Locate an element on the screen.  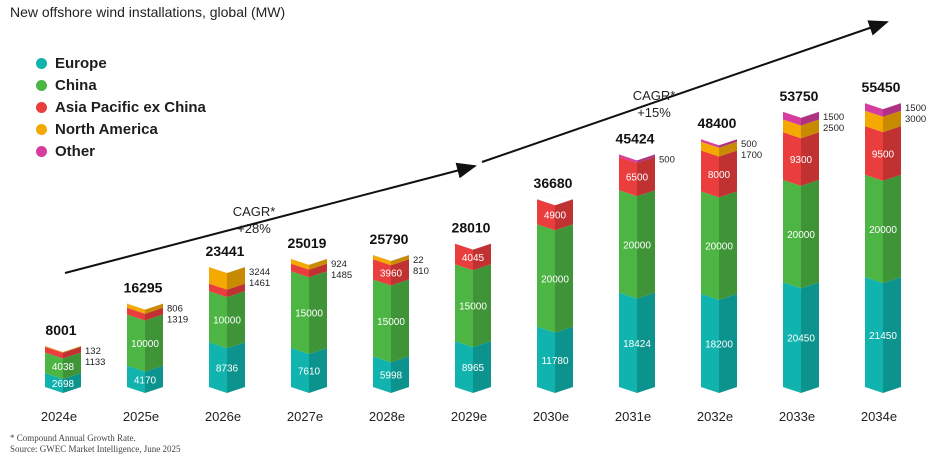
bar-segment-shade-north-america-2028e is located at coordinates (400, 260).